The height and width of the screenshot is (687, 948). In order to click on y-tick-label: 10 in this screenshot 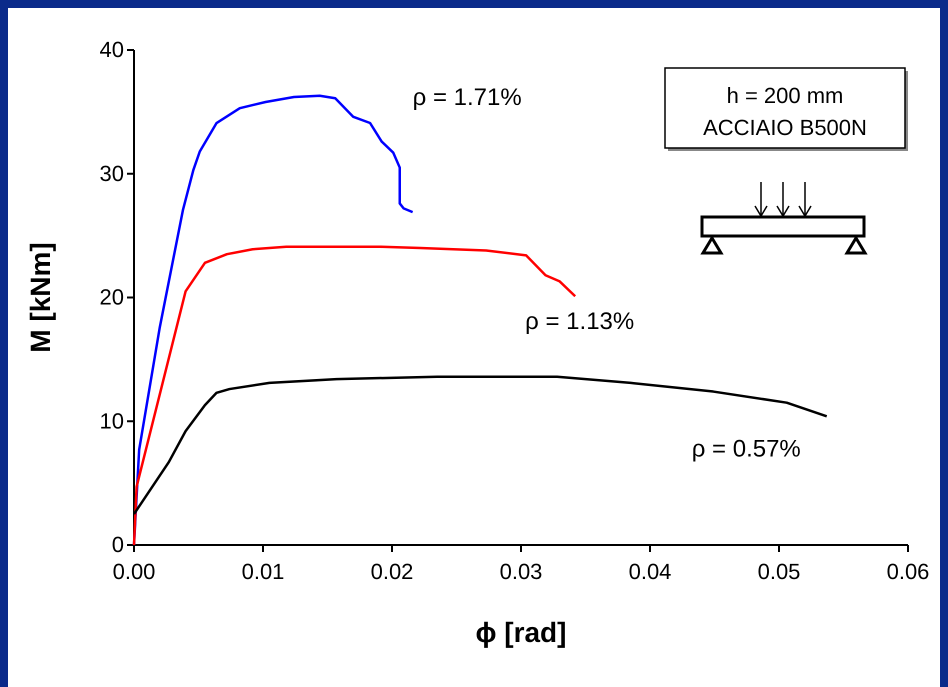, I will do `click(112, 421)`.